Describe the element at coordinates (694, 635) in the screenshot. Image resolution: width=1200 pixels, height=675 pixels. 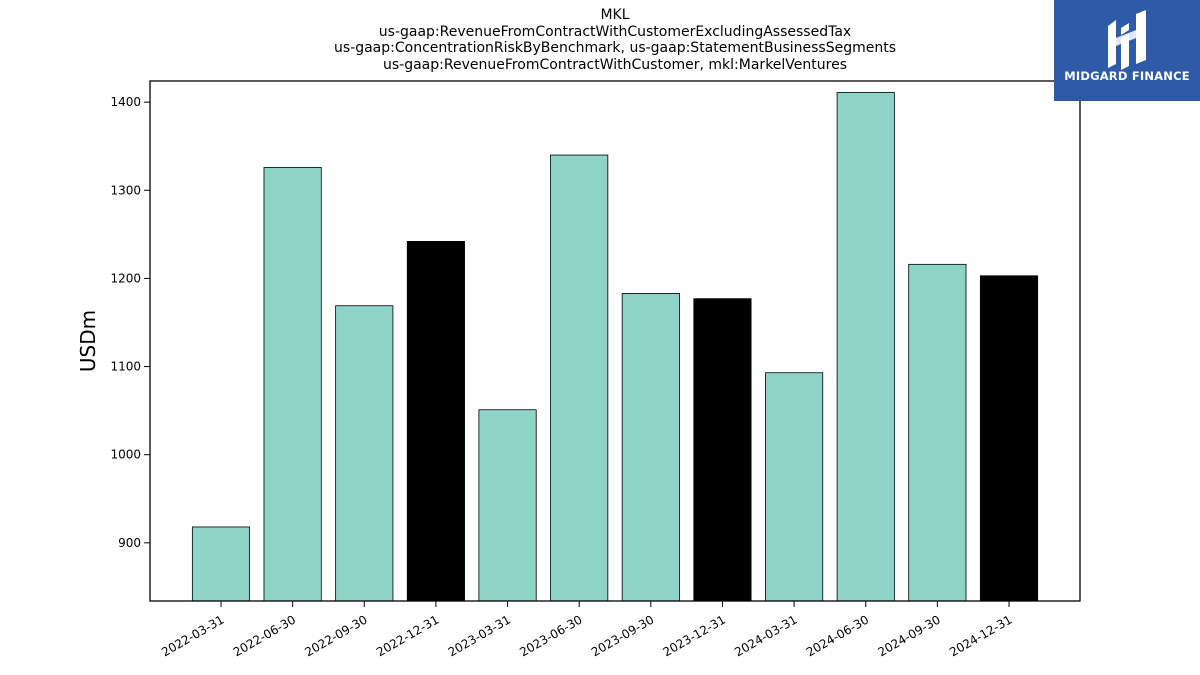
I see `x-tick-label: 2023-12-31` at that location.